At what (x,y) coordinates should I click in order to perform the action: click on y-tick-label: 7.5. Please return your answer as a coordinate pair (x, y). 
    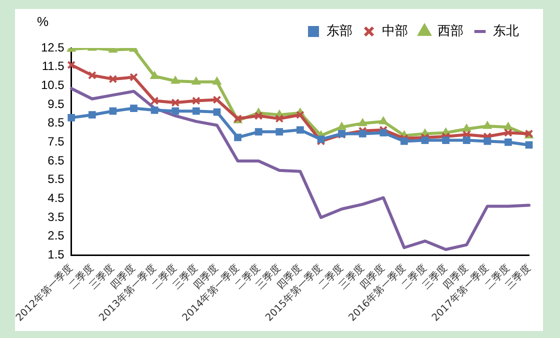
    Looking at the image, I should click on (56, 141).